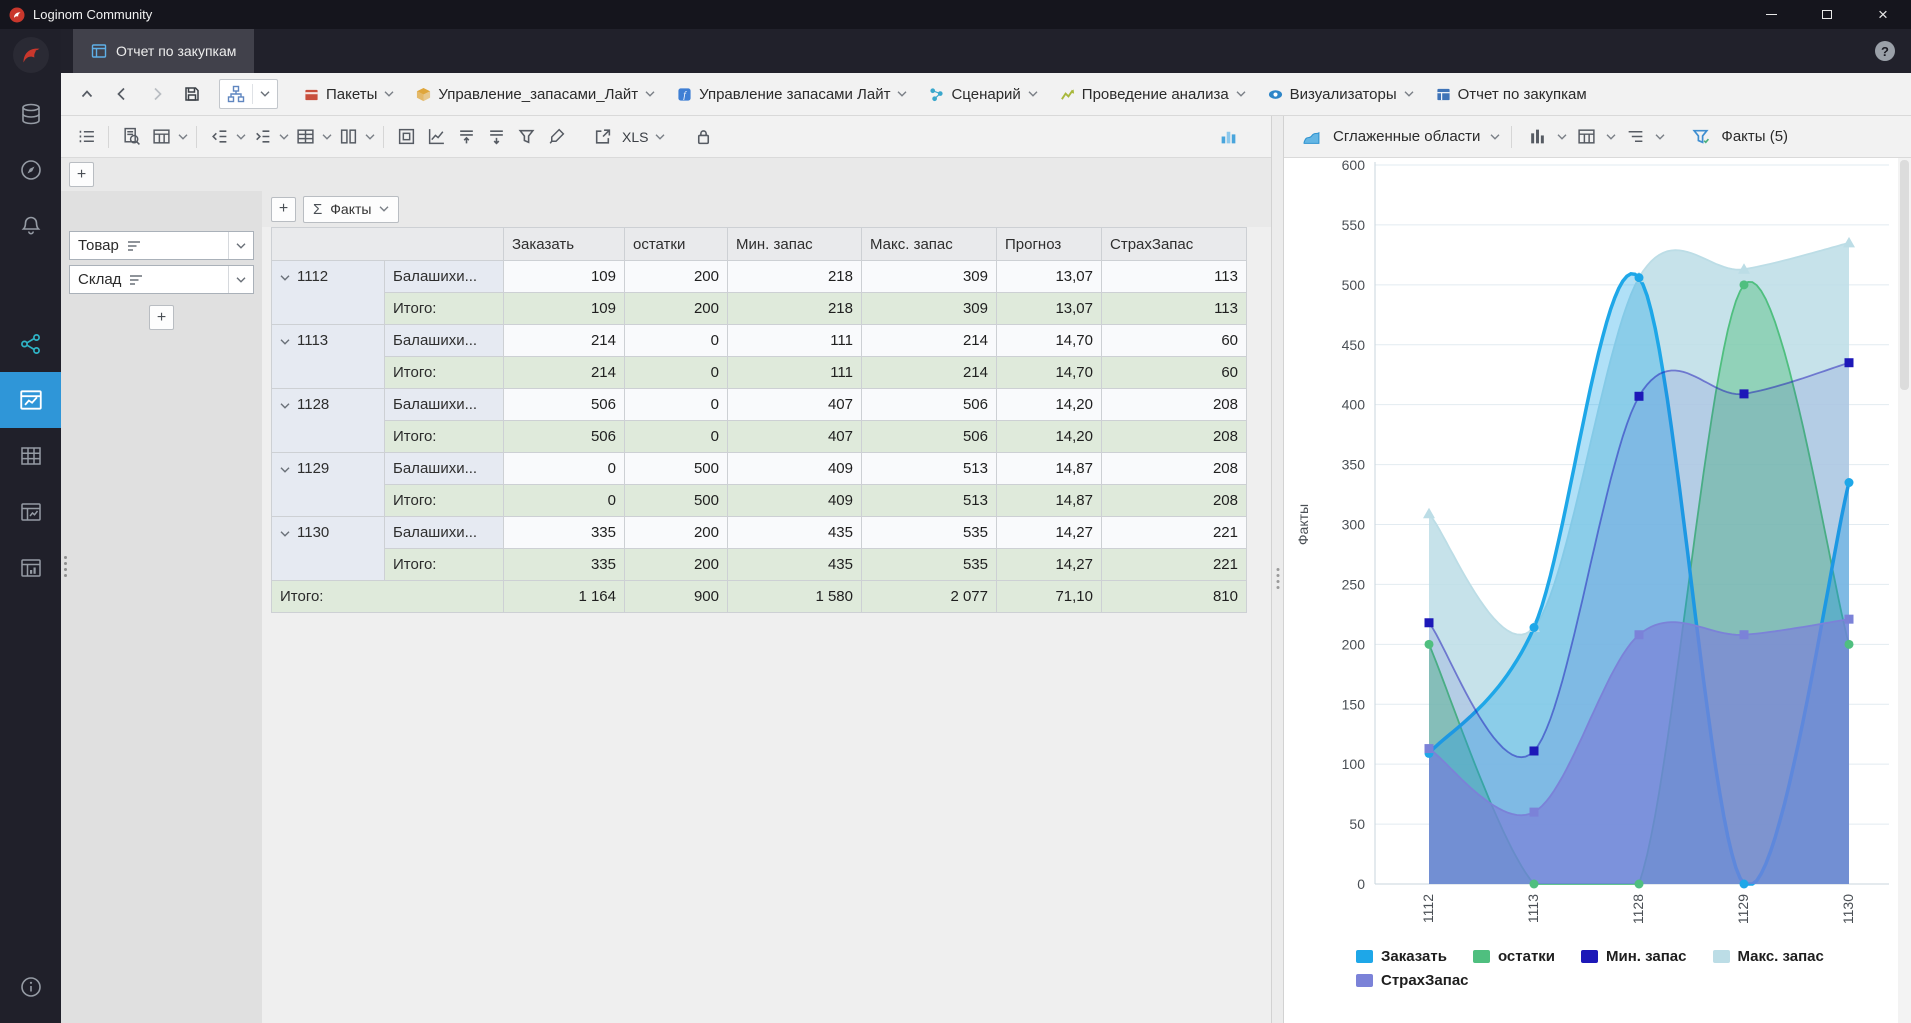  What do you see at coordinates (1904, 275) in the screenshot?
I see `scrollbar-thumb` at bounding box center [1904, 275].